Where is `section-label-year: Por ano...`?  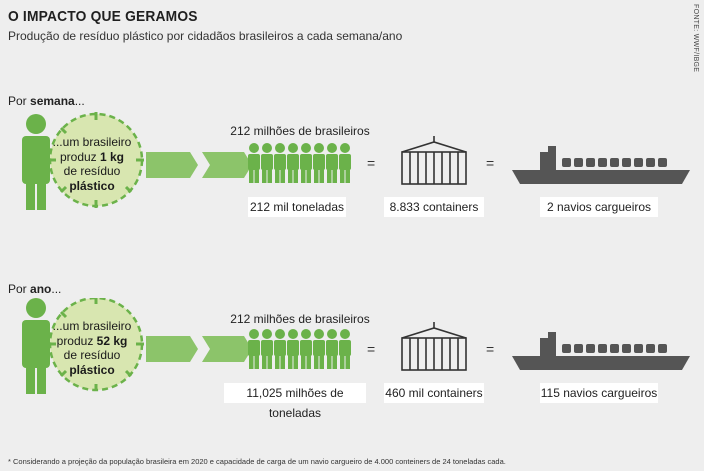 section-label-year: Por ano... is located at coordinates (35, 289).